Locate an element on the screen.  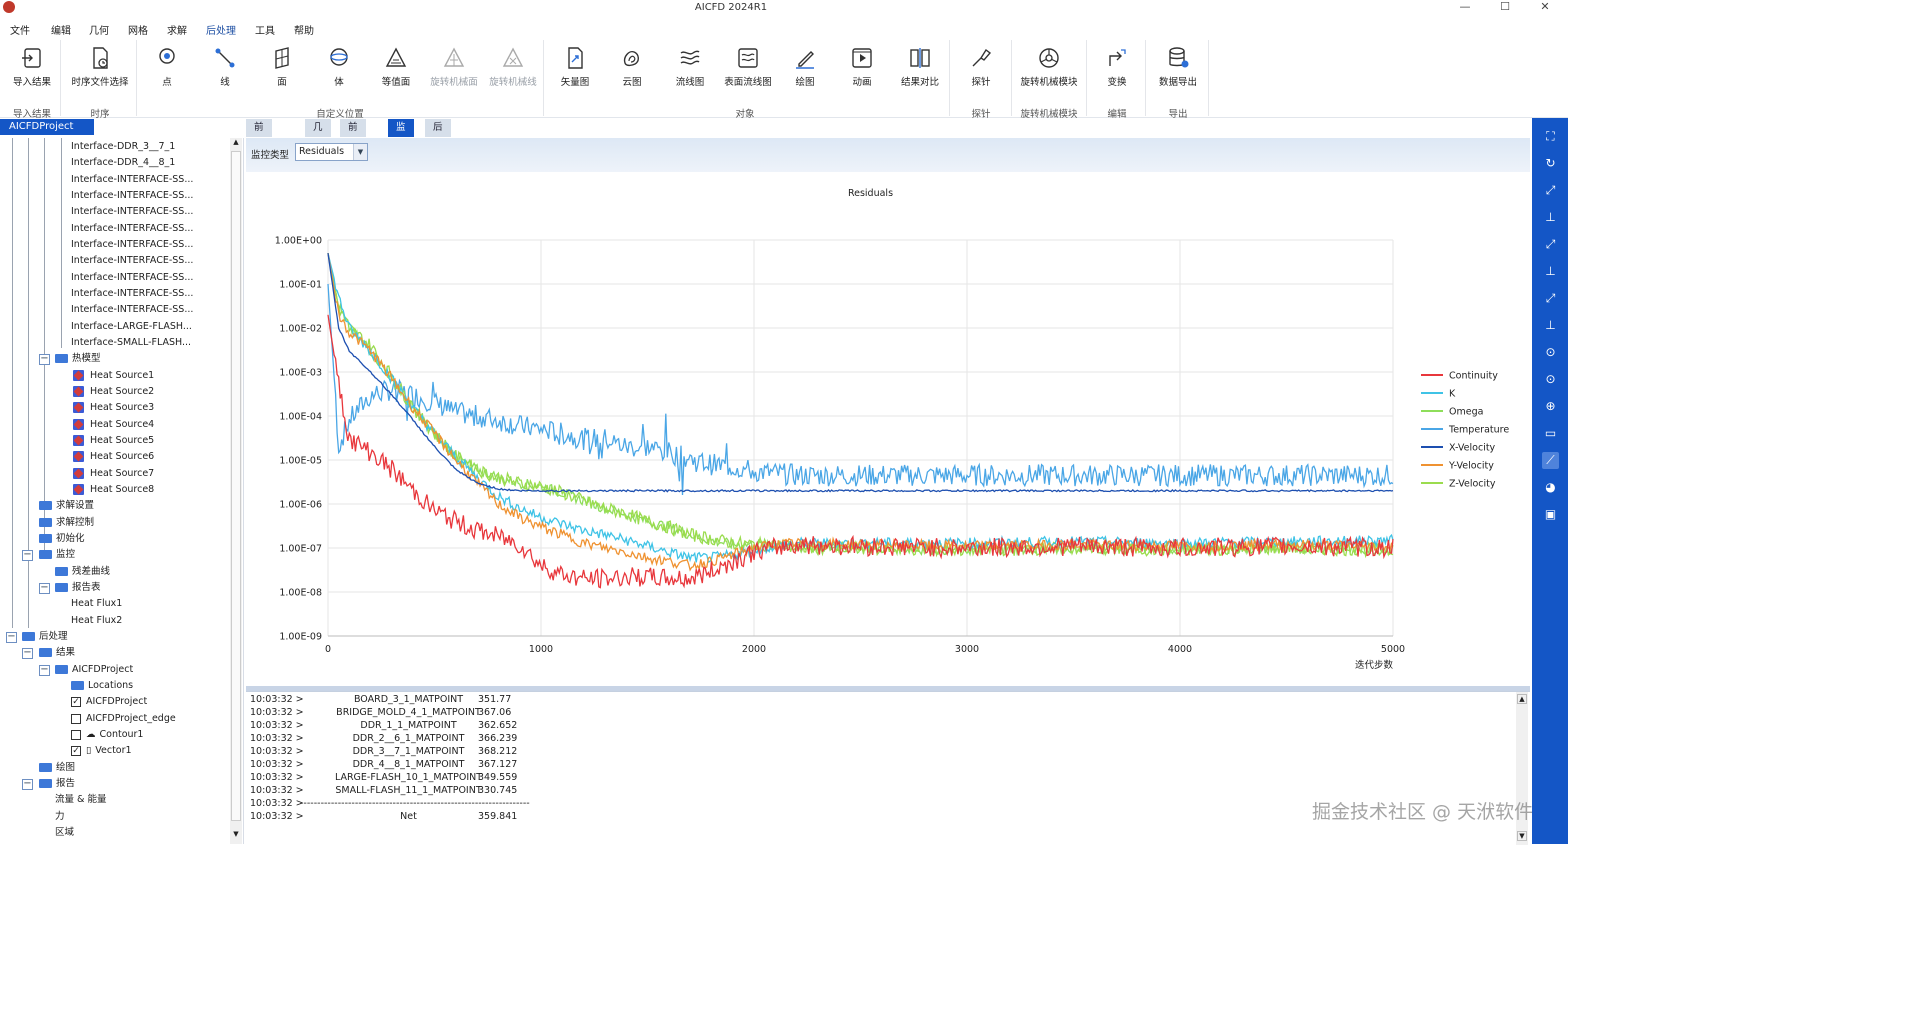
tree-item-heat-source: Heat Source7 is located at coordinates (113, 474).